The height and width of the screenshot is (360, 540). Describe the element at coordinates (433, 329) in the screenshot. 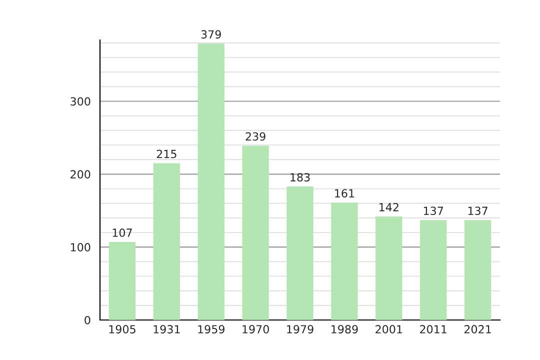

I see `x-tick-label: 2011` at that location.